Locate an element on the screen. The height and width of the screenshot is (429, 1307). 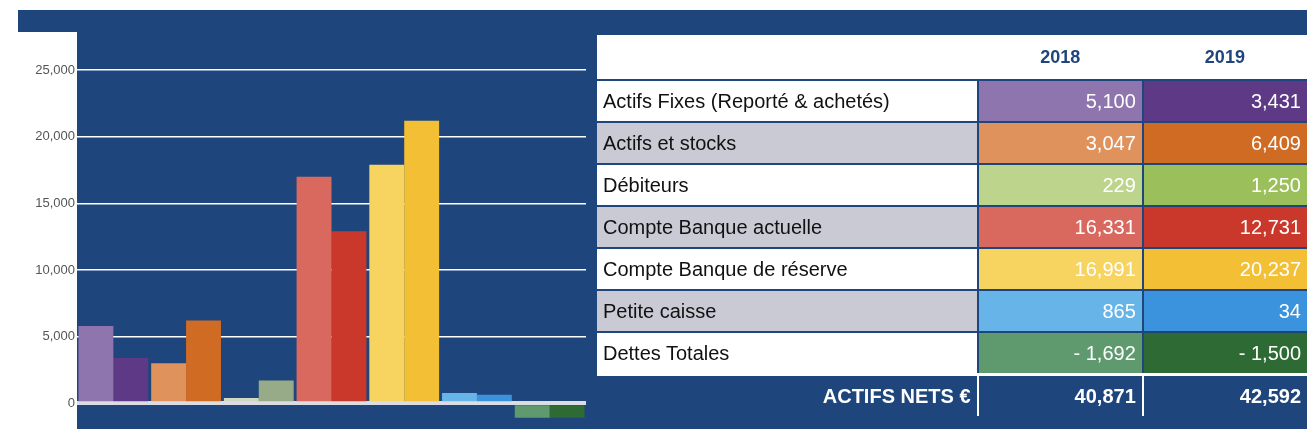
y-tick-label: 5,000 is located at coordinates (58, 336).